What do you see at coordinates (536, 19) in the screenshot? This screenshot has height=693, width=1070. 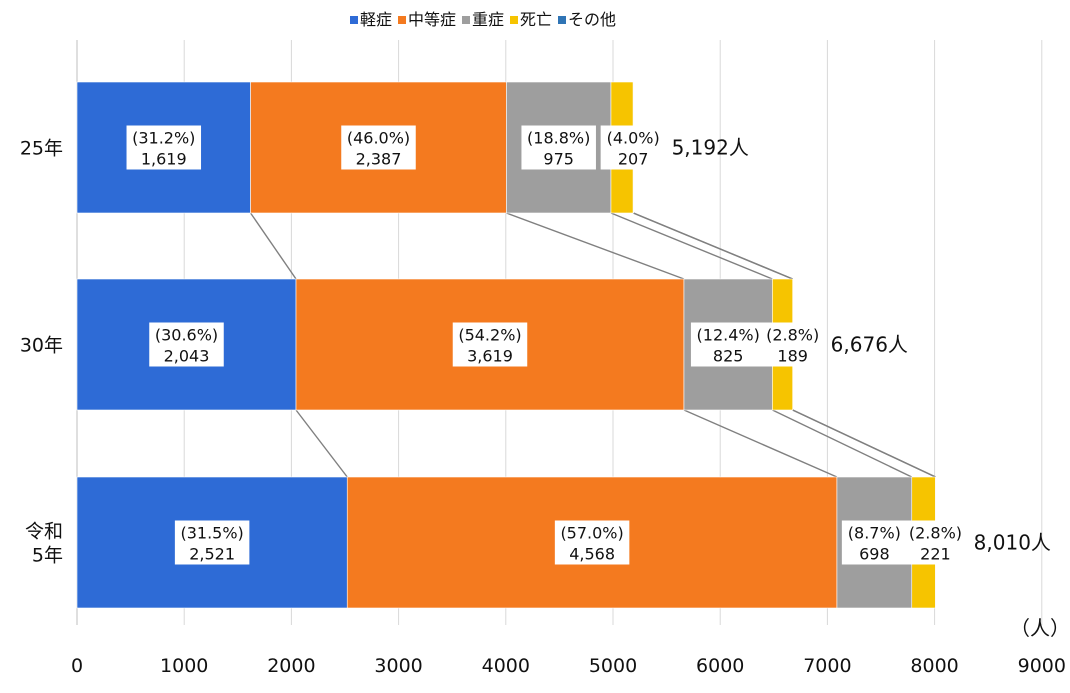 I see `legend-label: 死亡` at bounding box center [536, 19].